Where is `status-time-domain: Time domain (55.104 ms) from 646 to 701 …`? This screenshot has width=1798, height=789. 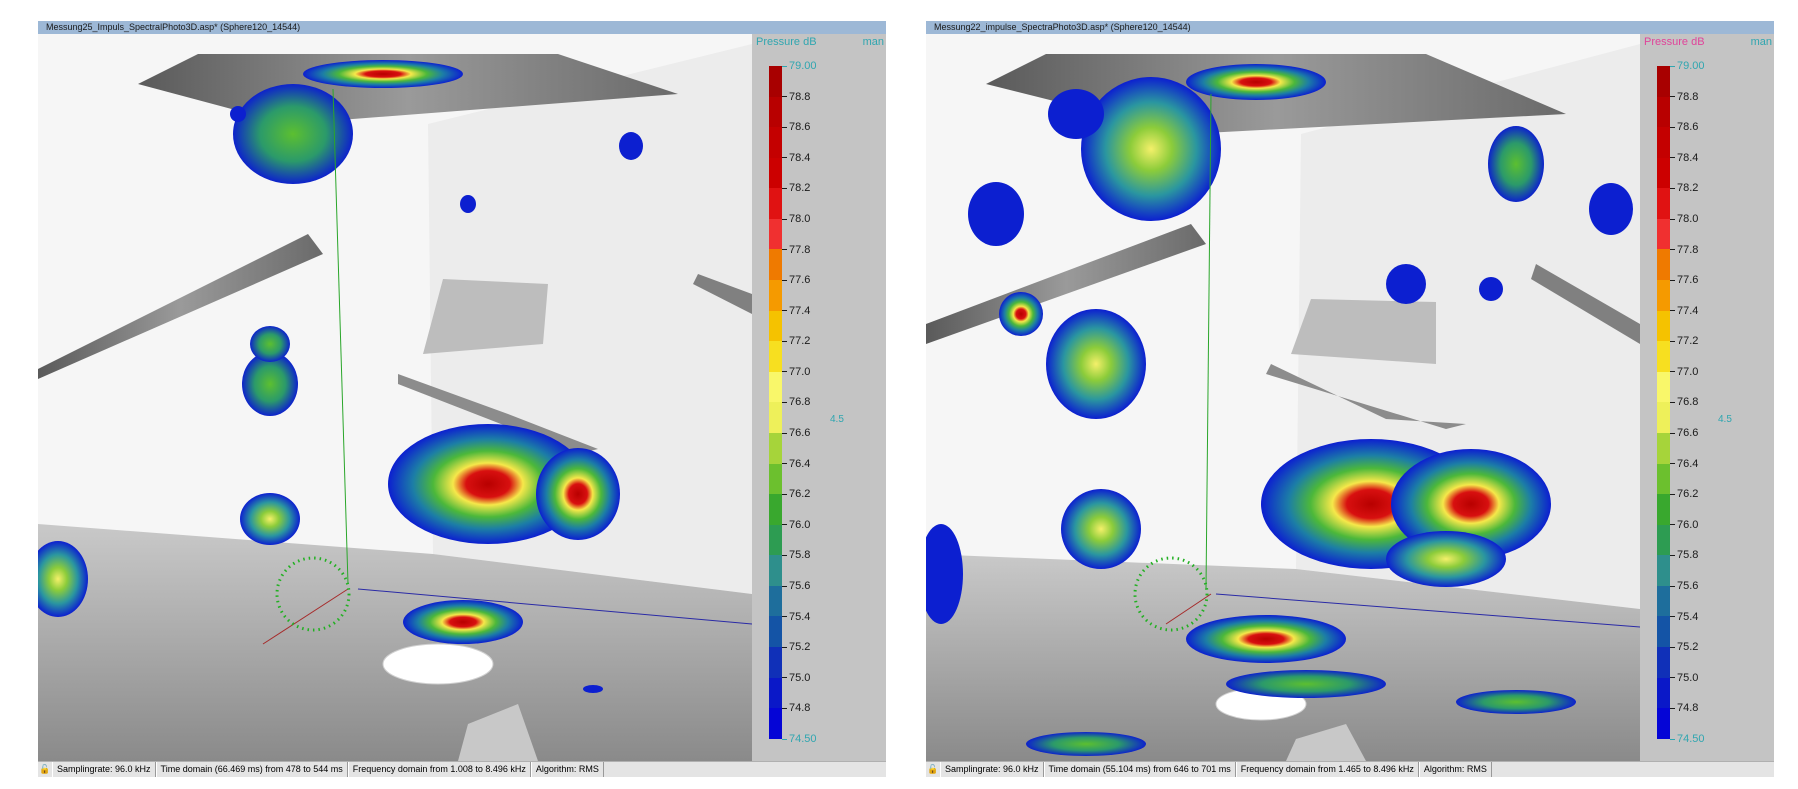
status-time-domain: Time domain (55.104 ms) from 646 to 701 … is located at coordinates (1139, 769).